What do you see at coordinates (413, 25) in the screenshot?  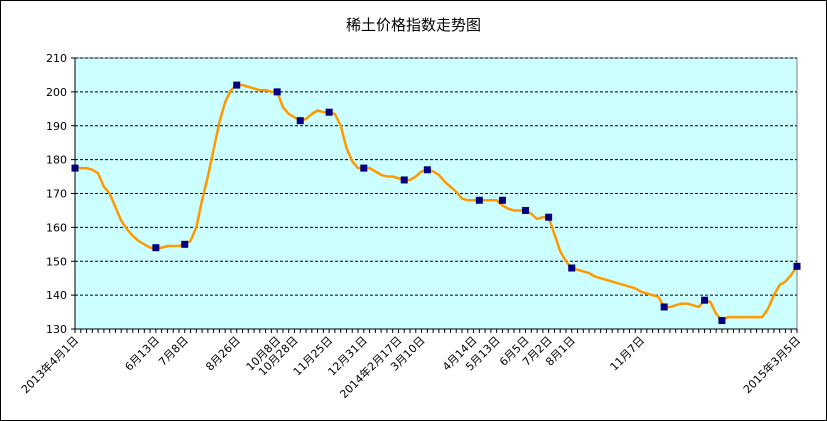 I see `chart-title: 稀土价格指数走势图` at bounding box center [413, 25].